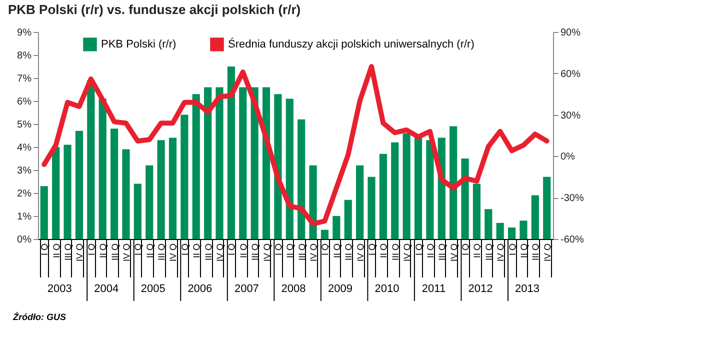  I want to click on text: 2006, so click(200, 289).